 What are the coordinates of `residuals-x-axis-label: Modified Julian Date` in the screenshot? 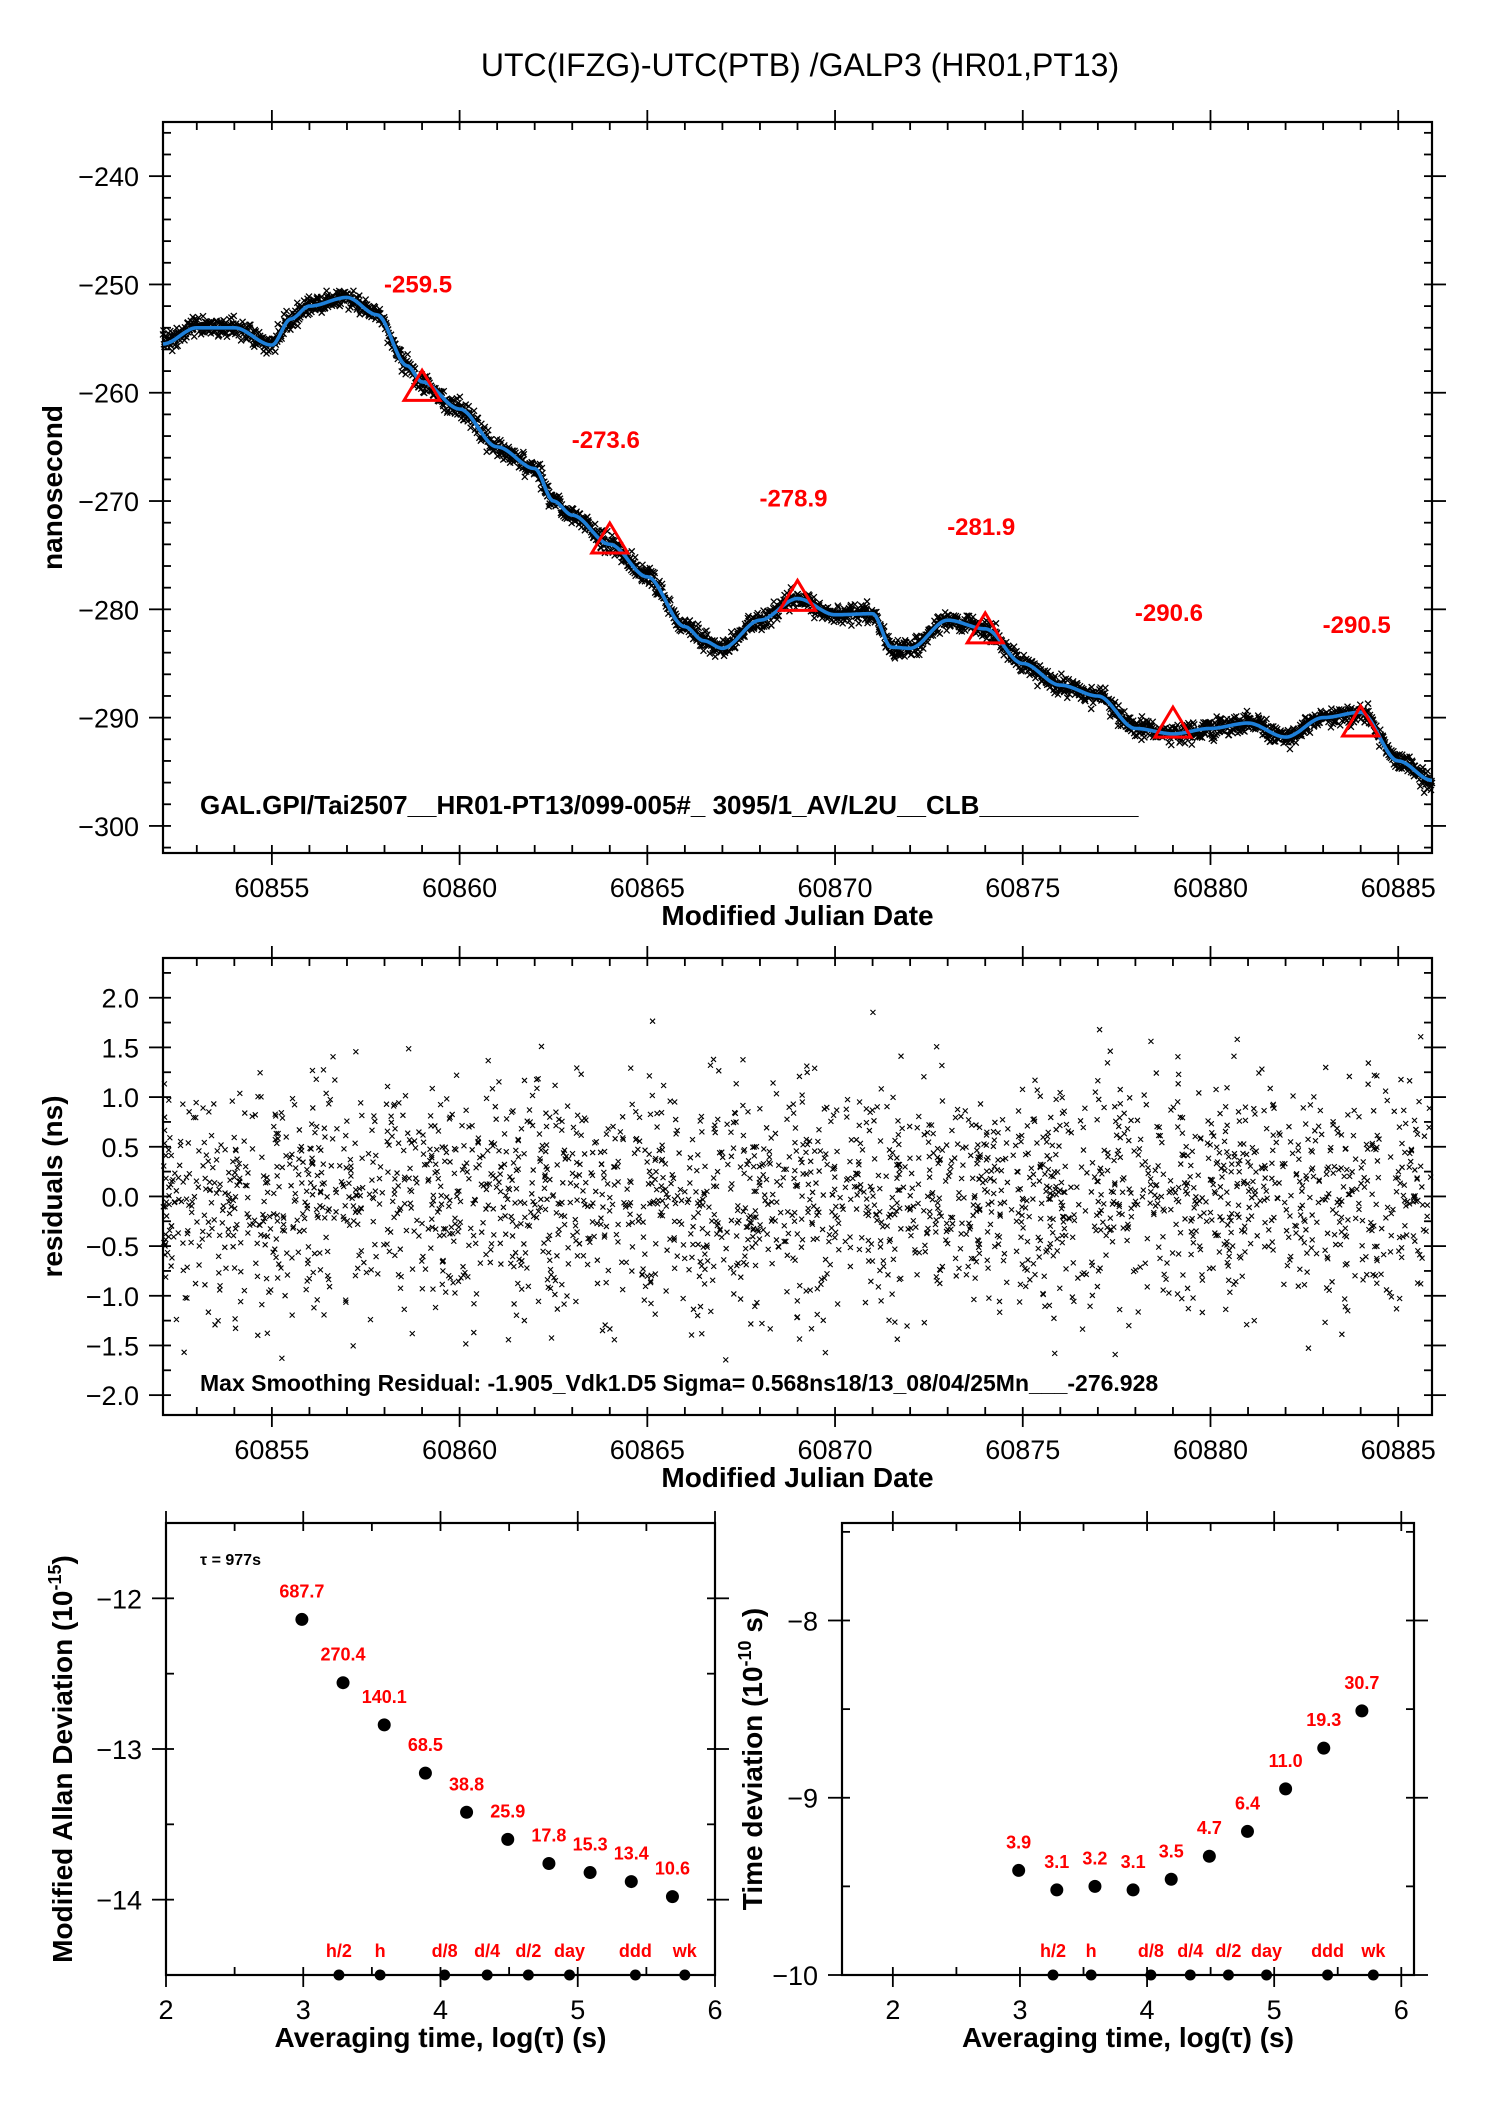 It's located at (797, 1477).